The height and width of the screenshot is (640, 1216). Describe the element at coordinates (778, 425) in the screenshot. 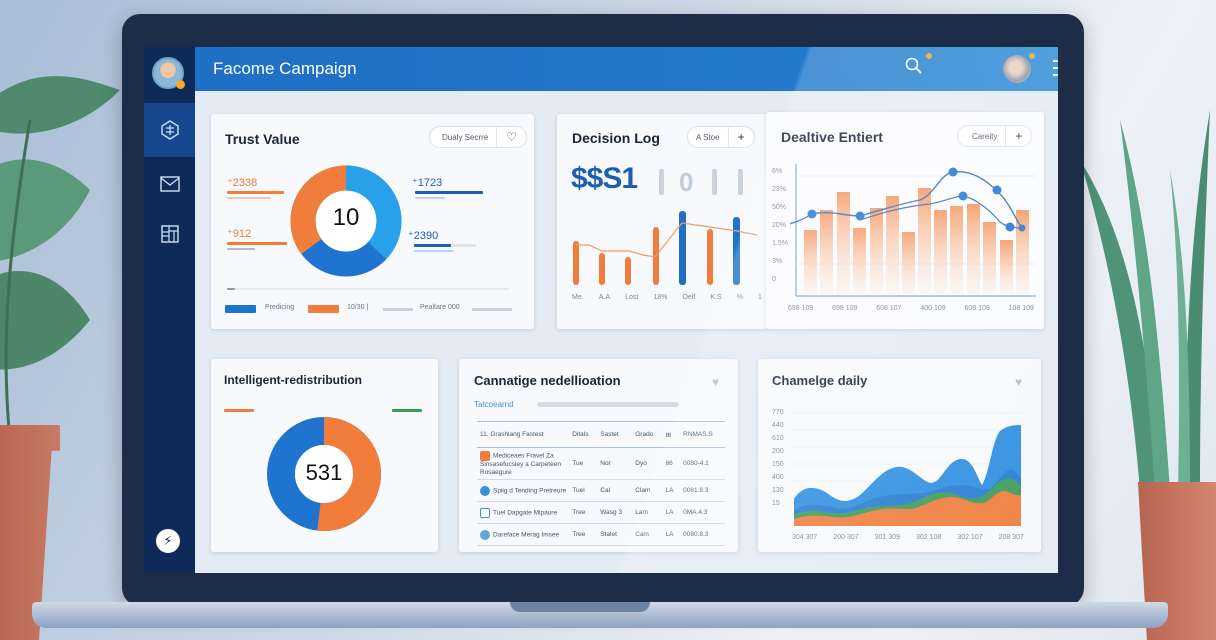

I see `y-label: 440` at that location.